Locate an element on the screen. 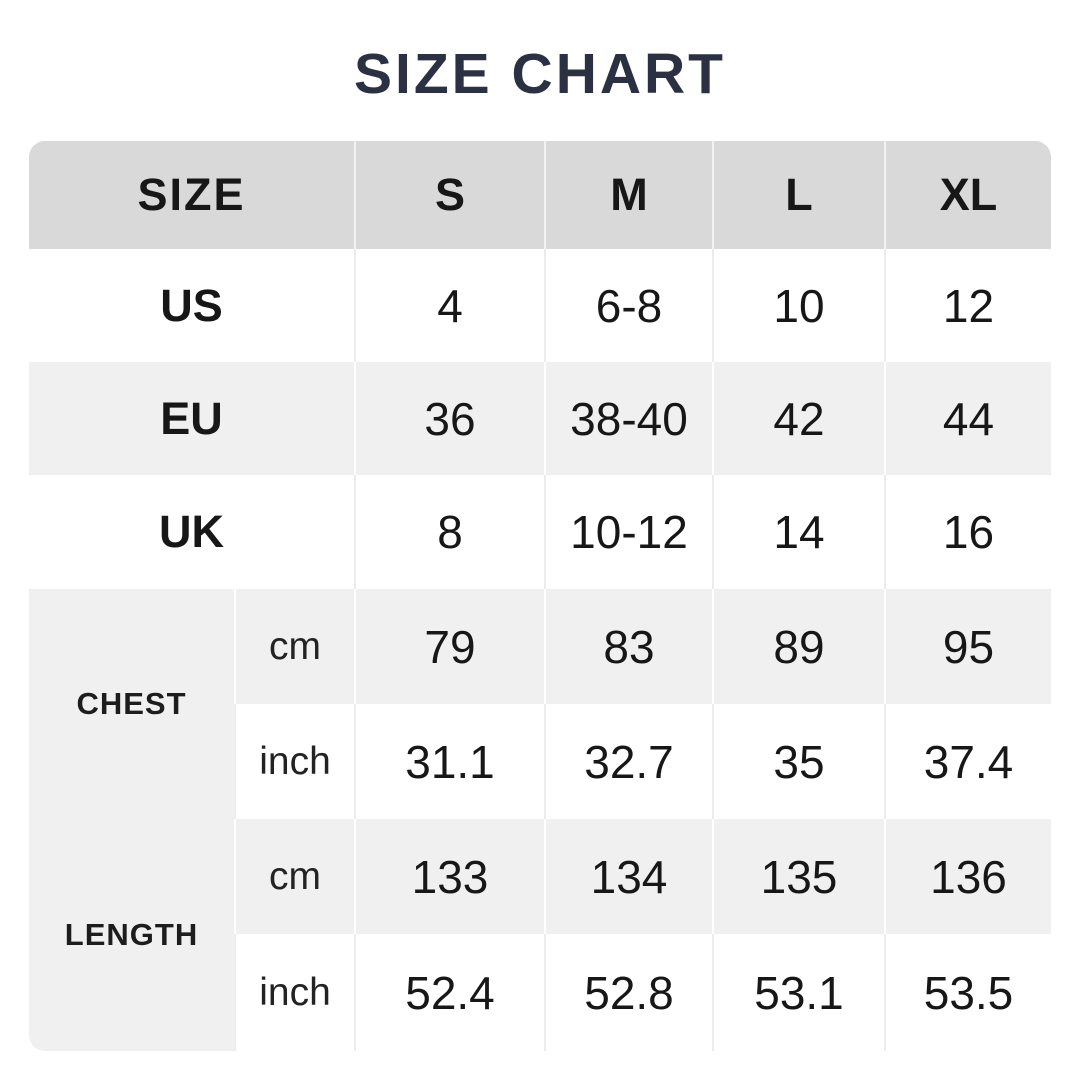  cell-length-inch-l: 53.1 is located at coordinates (798, 992).